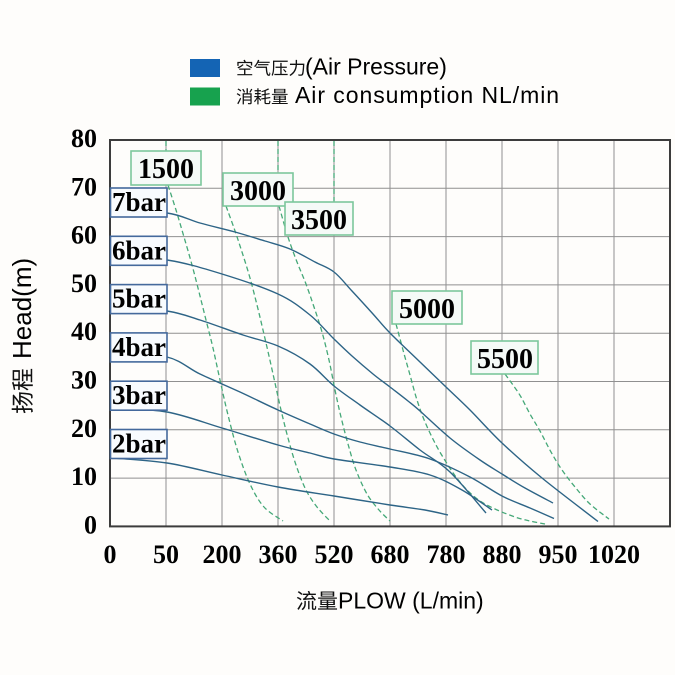 This screenshot has width=675, height=675. I want to click on svg-text: 950, so click(558, 554).